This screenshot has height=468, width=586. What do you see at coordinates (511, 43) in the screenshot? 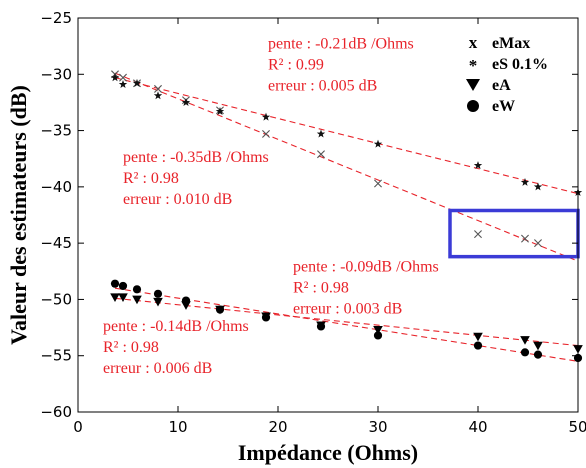
I see `legend-label: eMax` at bounding box center [511, 43].